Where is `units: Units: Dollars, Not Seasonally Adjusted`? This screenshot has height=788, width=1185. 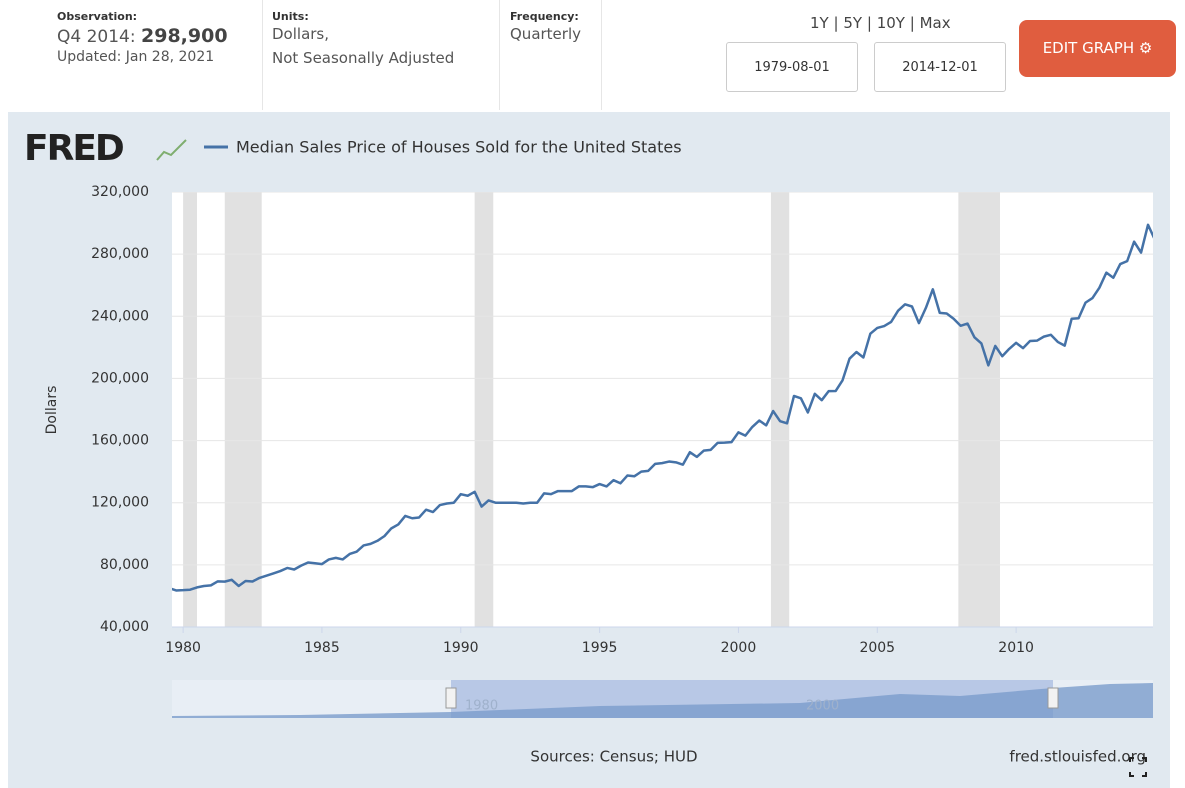 units: Units: Dollars, Not Seasonally Adjusted is located at coordinates (363, 39).